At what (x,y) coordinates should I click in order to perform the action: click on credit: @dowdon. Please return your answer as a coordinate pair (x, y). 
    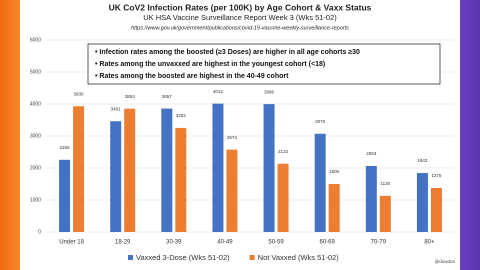
    Looking at the image, I should click on (445, 261).